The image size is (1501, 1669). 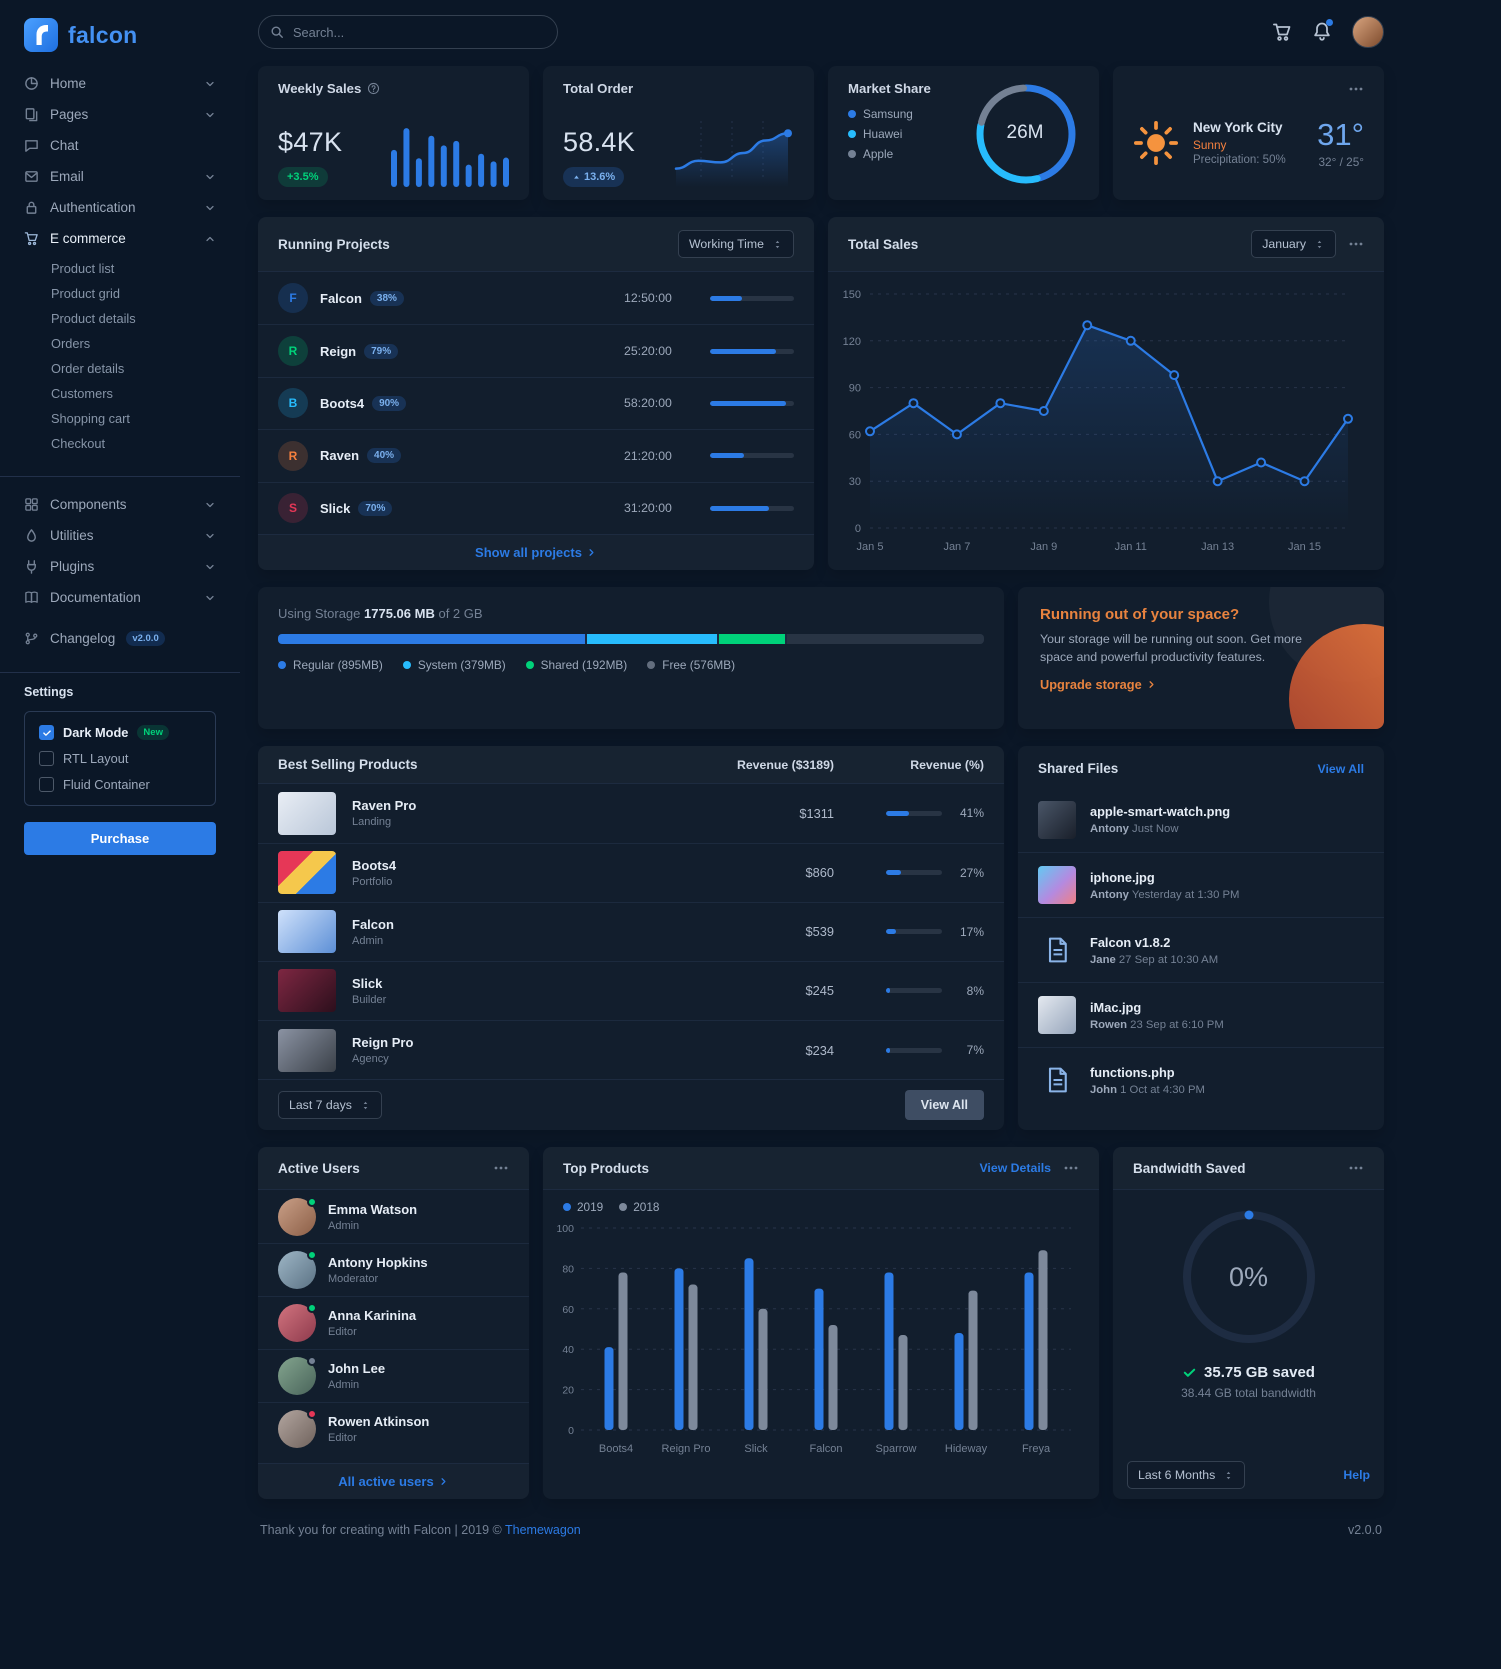 What do you see at coordinates (631, 931) in the screenshot?
I see `product-row: Falcon Admin $539 17%` at bounding box center [631, 931].